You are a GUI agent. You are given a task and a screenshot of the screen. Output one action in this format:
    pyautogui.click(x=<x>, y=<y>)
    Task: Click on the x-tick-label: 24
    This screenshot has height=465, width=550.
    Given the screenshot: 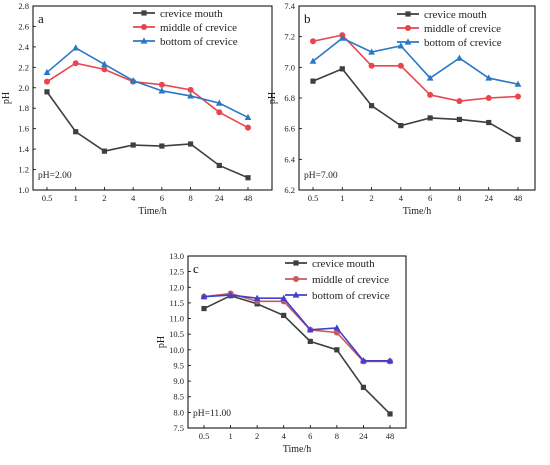 What is the action you would take?
    pyautogui.click(x=363, y=436)
    